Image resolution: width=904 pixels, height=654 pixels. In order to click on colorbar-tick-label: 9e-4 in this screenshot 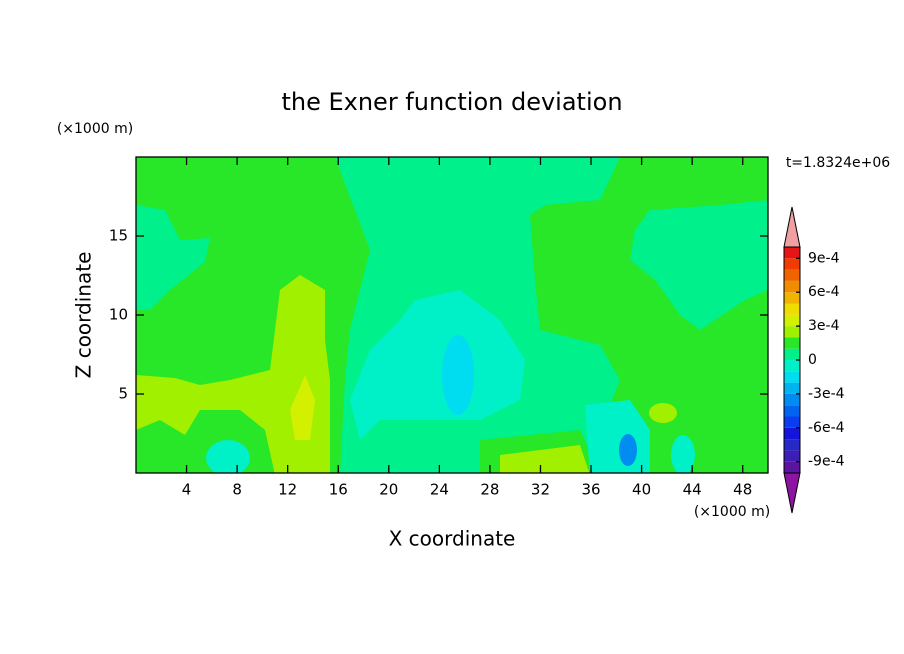, I will do `click(824, 258)`.